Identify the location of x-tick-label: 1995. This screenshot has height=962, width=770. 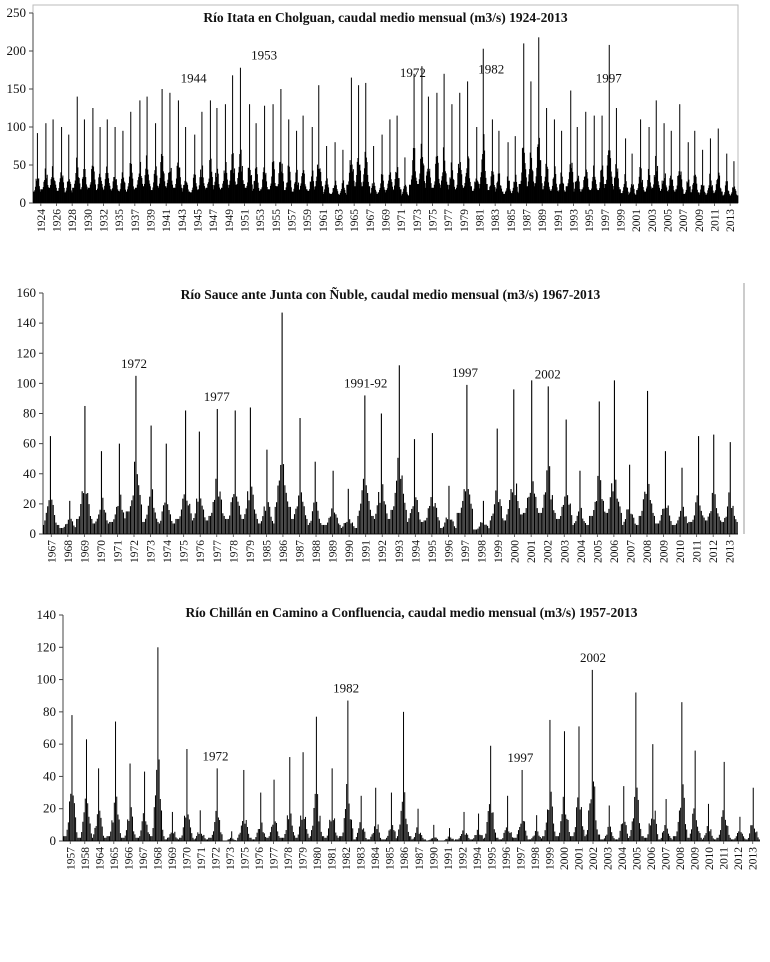
(590, 220).